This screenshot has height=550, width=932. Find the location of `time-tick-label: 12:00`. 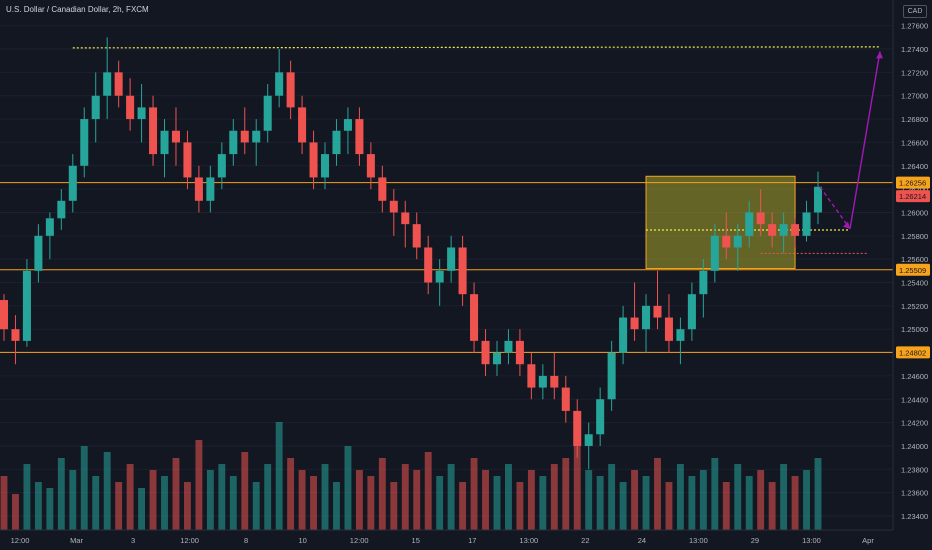

time-tick-label: 12:00 is located at coordinates (189, 540).